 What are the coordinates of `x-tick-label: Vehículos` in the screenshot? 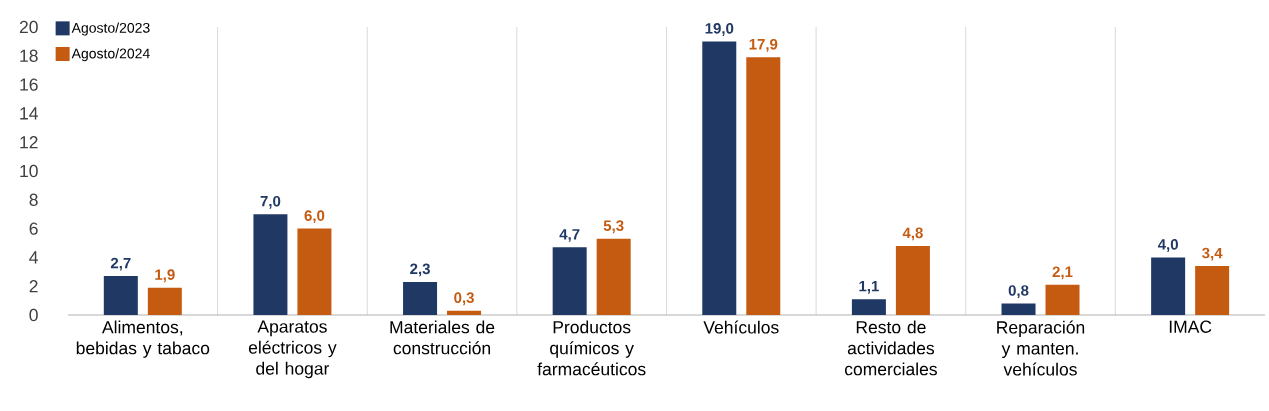 It's located at (741, 327).